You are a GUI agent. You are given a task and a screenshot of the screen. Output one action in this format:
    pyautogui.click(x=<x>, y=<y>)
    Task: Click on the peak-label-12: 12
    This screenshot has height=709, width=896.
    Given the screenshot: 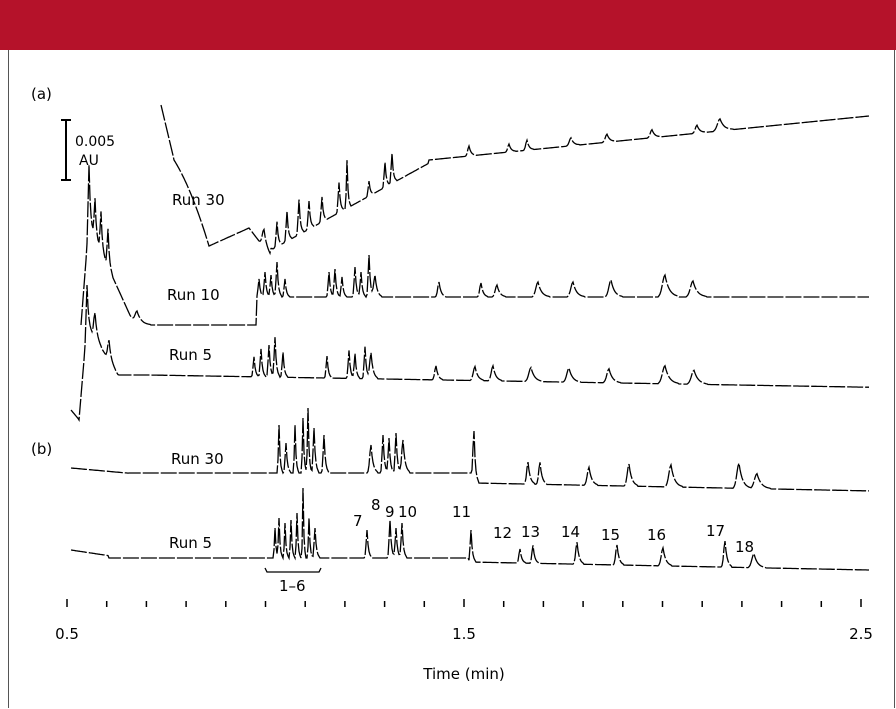 What is the action you would take?
    pyautogui.click(x=502, y=533)
    